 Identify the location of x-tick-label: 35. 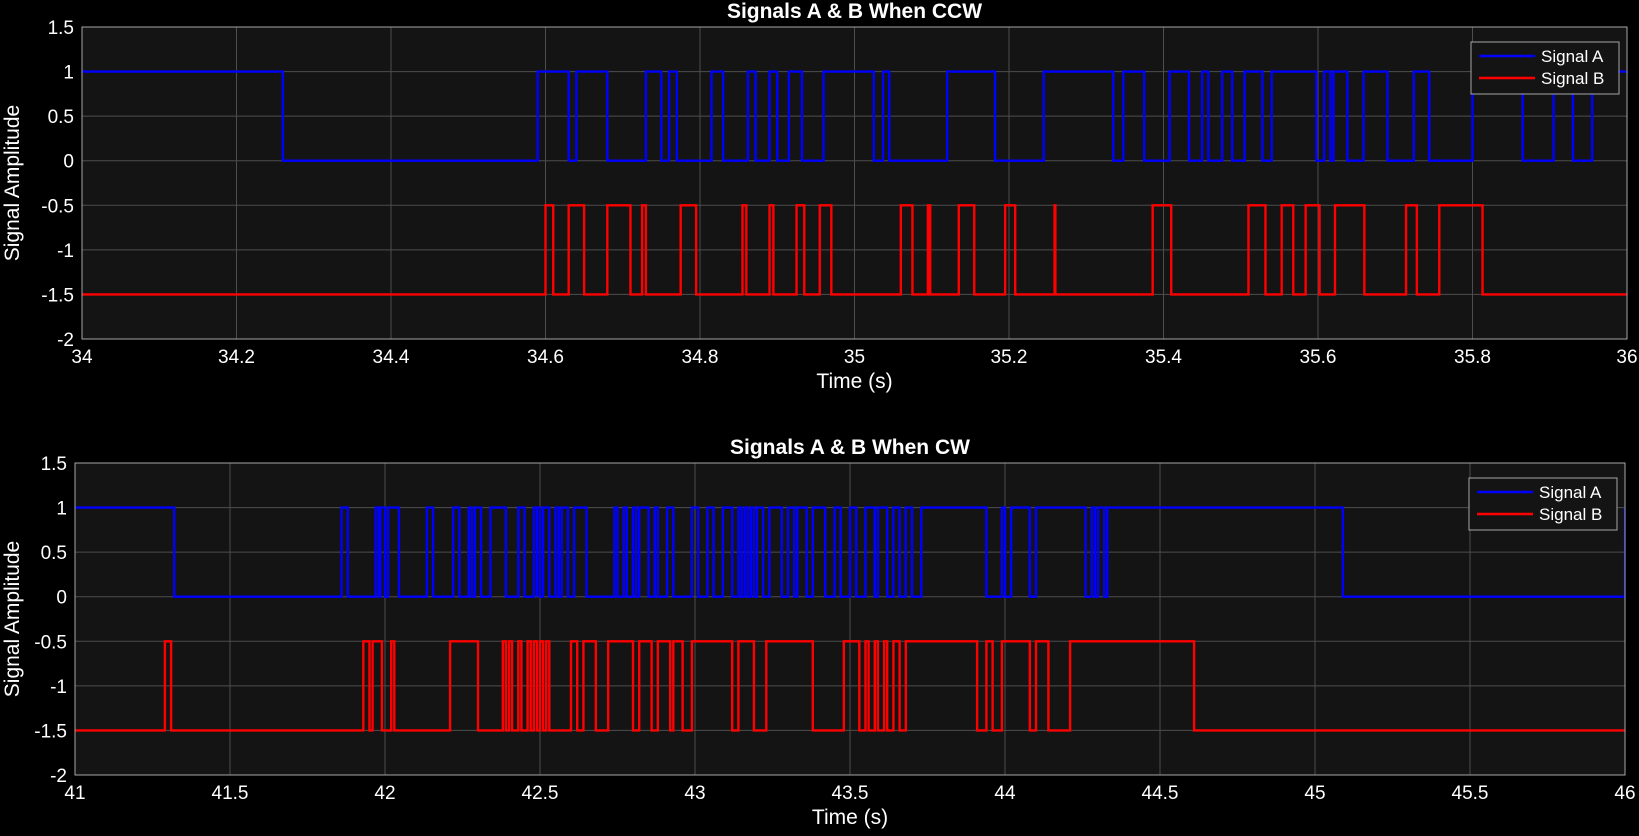
(854, 357).